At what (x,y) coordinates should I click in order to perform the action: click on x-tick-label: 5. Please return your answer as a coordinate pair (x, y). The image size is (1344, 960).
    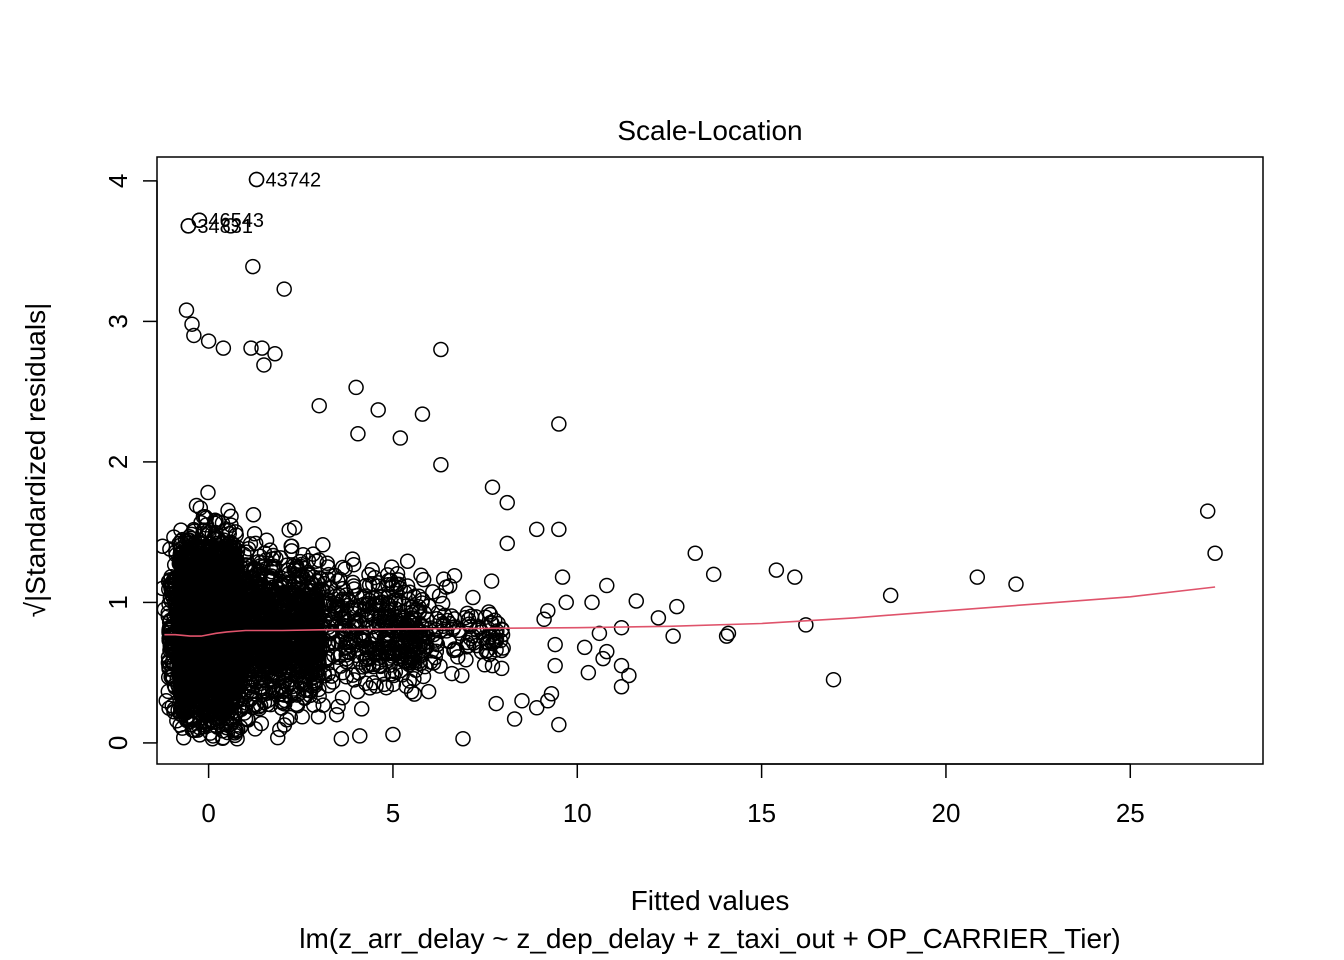
    Looking at the image, I should click on (393, 813).